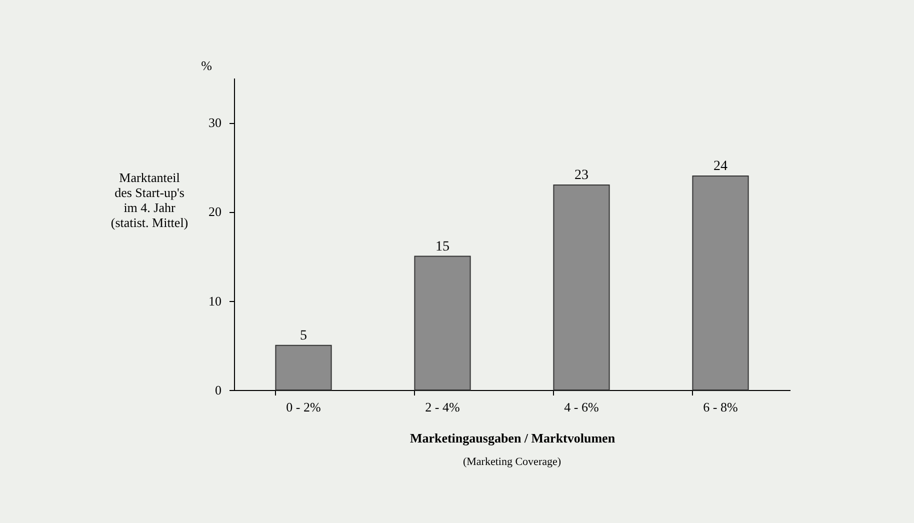 This screenshot has width=914, height=523. I want to click on x-tick-label: 0 - 2%, so click(303, 407).